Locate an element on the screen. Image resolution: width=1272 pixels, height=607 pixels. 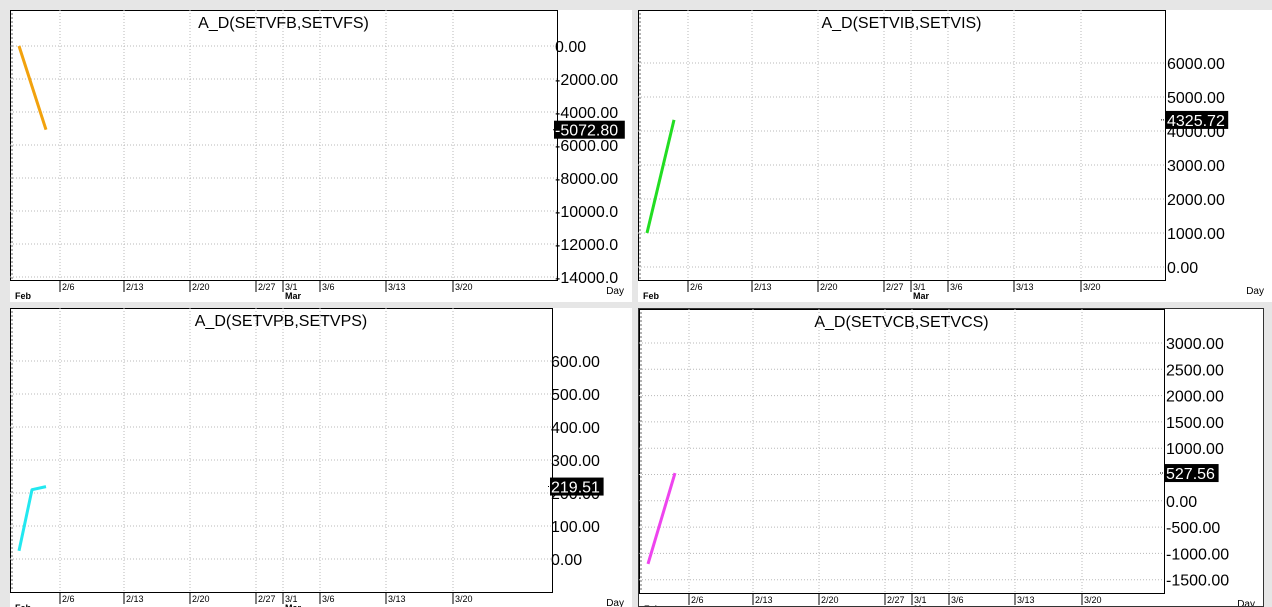
last-value-label: 219.51 is located at coordinates (575, 488).